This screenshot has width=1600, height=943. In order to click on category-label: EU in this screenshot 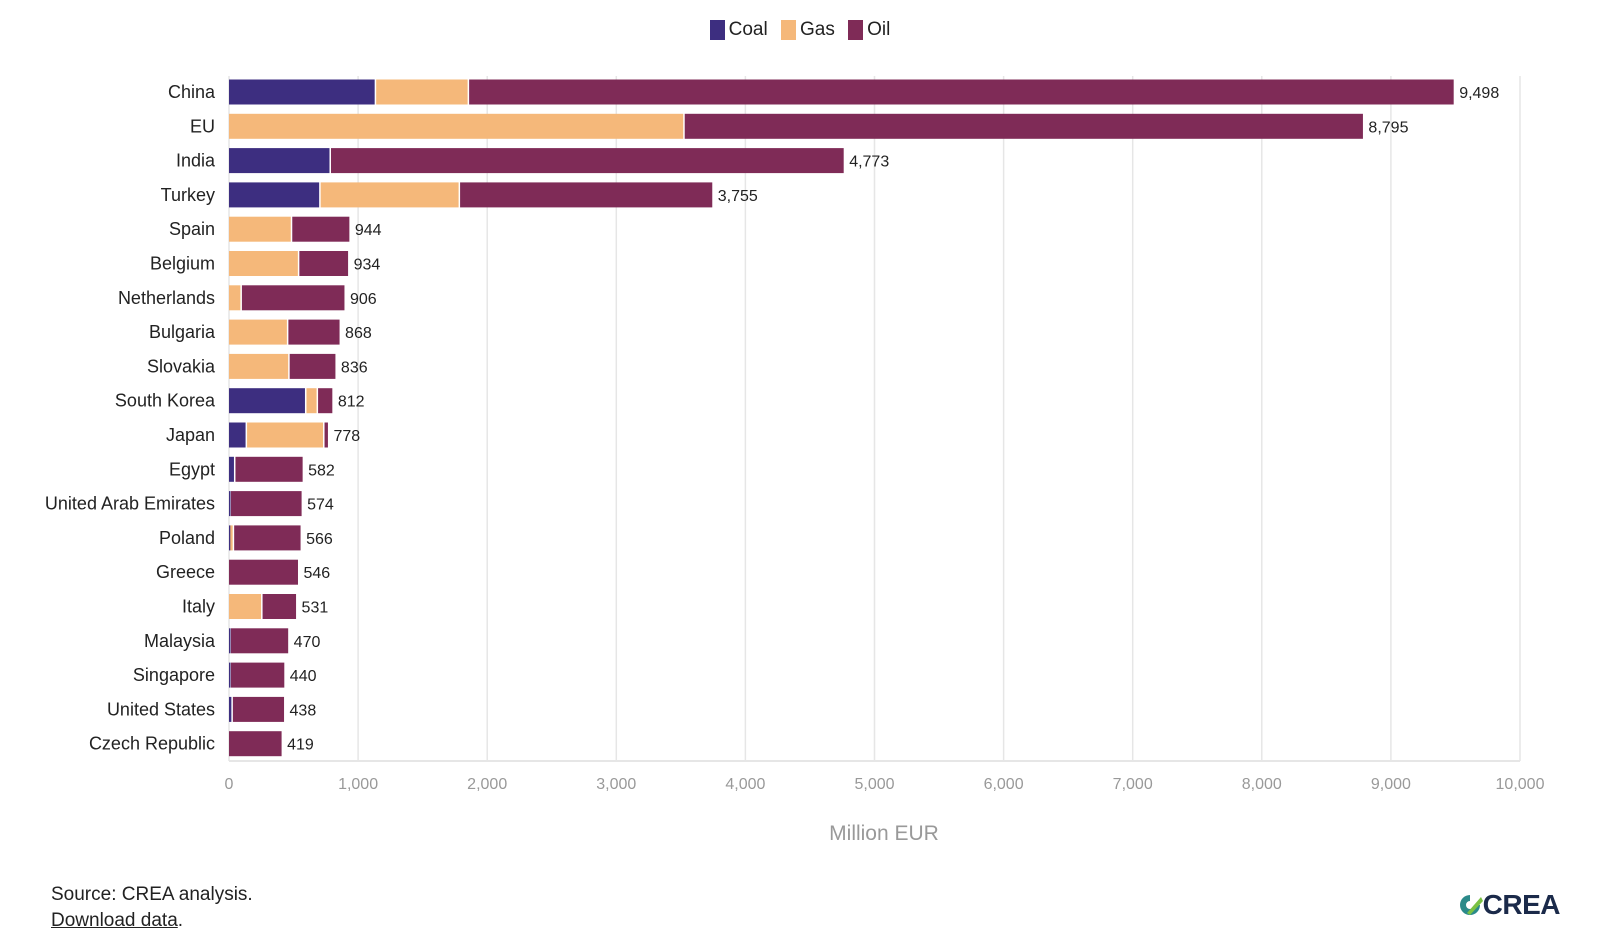, I will do `click(202, 126)`.